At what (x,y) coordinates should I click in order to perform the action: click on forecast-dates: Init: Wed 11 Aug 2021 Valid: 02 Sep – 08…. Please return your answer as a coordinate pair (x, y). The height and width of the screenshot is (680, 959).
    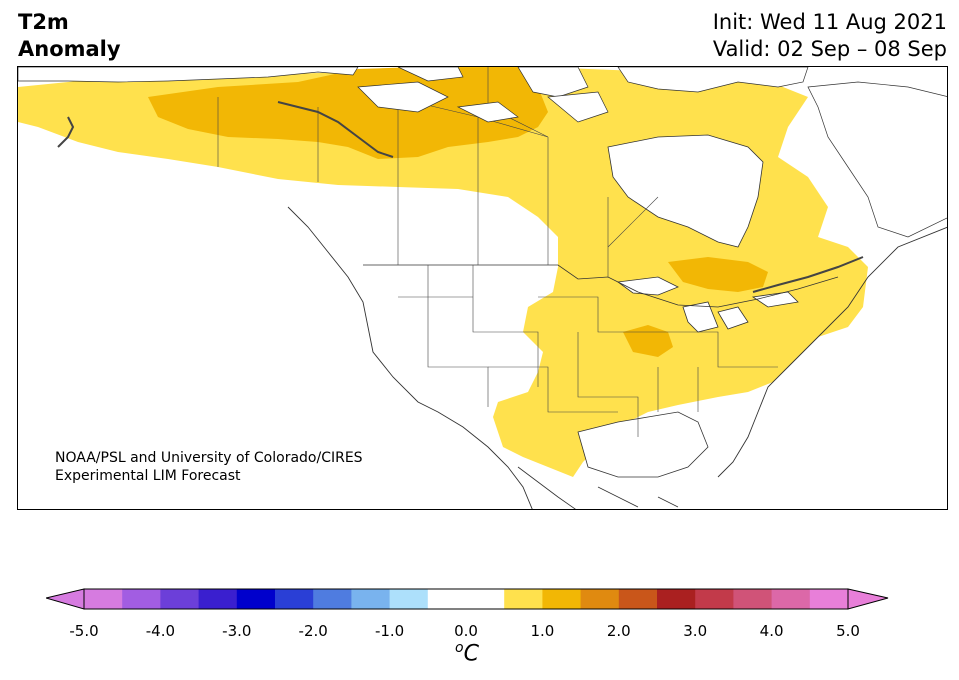
    Looking at the image, I should click on (830, 36).